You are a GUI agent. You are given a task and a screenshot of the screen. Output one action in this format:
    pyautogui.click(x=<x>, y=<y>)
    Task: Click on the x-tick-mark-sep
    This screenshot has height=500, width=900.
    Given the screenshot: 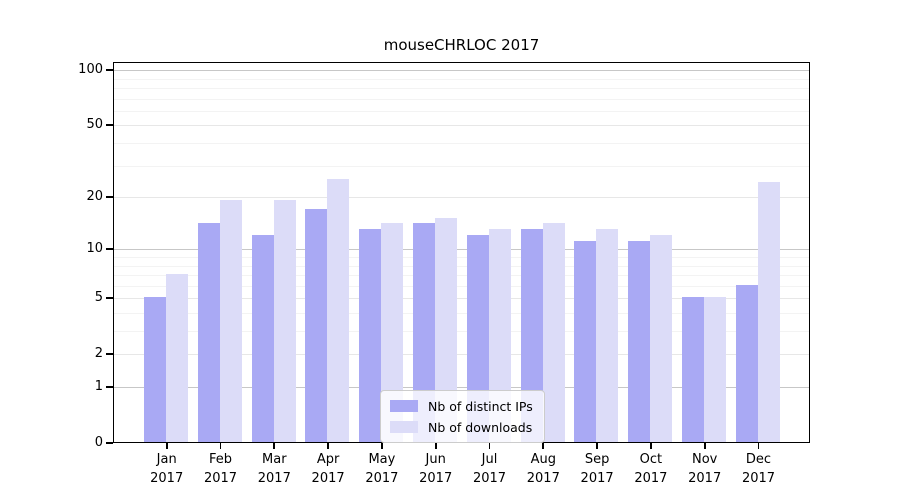 What is the action you would take?
    pyautogui.click(x=597, y=446)
    